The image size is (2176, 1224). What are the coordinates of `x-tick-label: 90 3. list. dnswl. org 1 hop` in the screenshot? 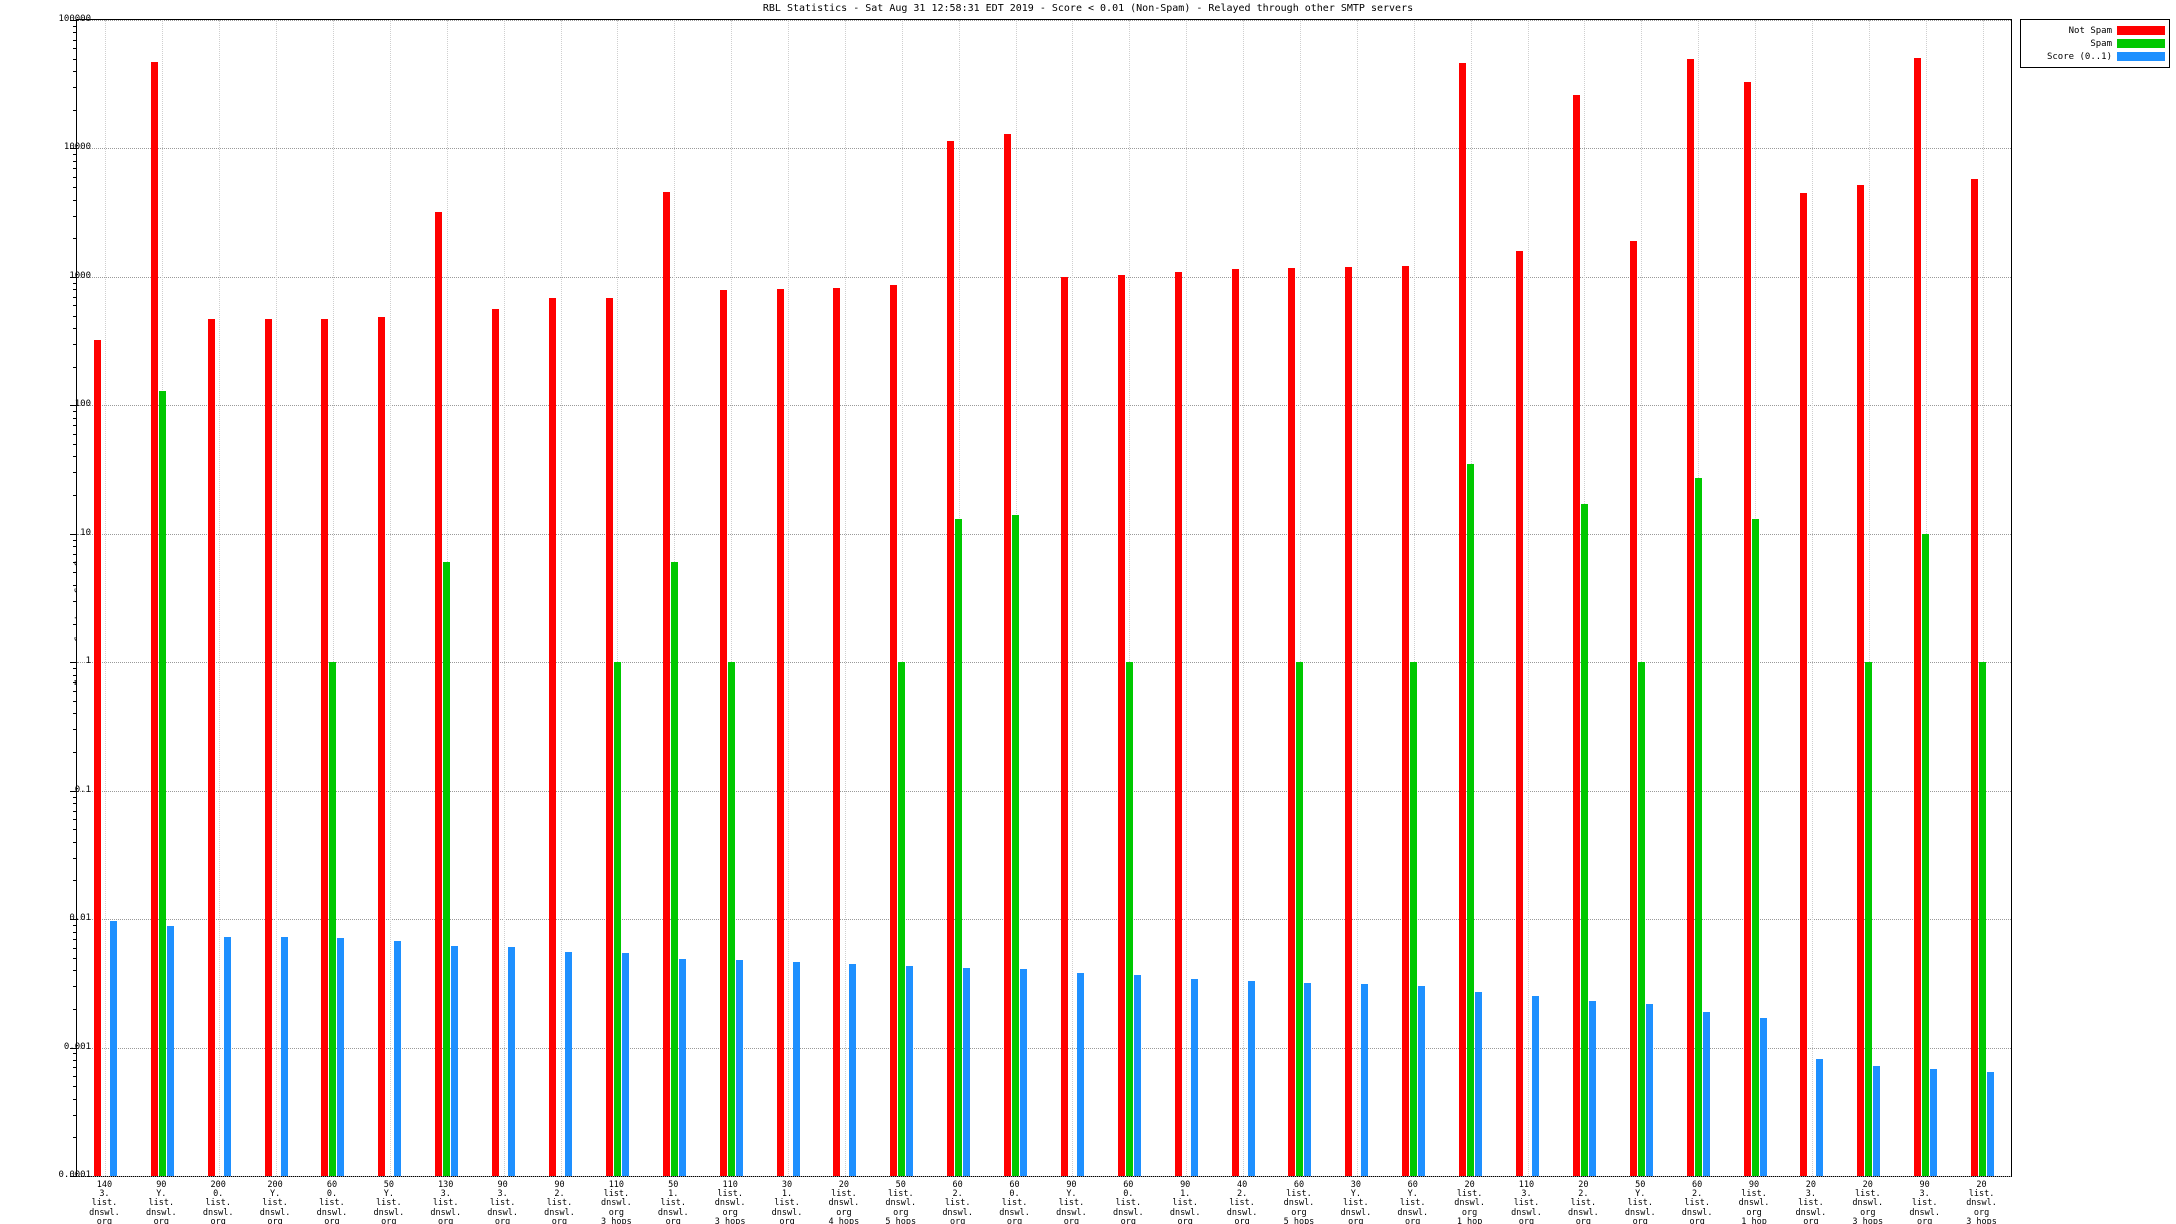 It's located at (1925, 1202).